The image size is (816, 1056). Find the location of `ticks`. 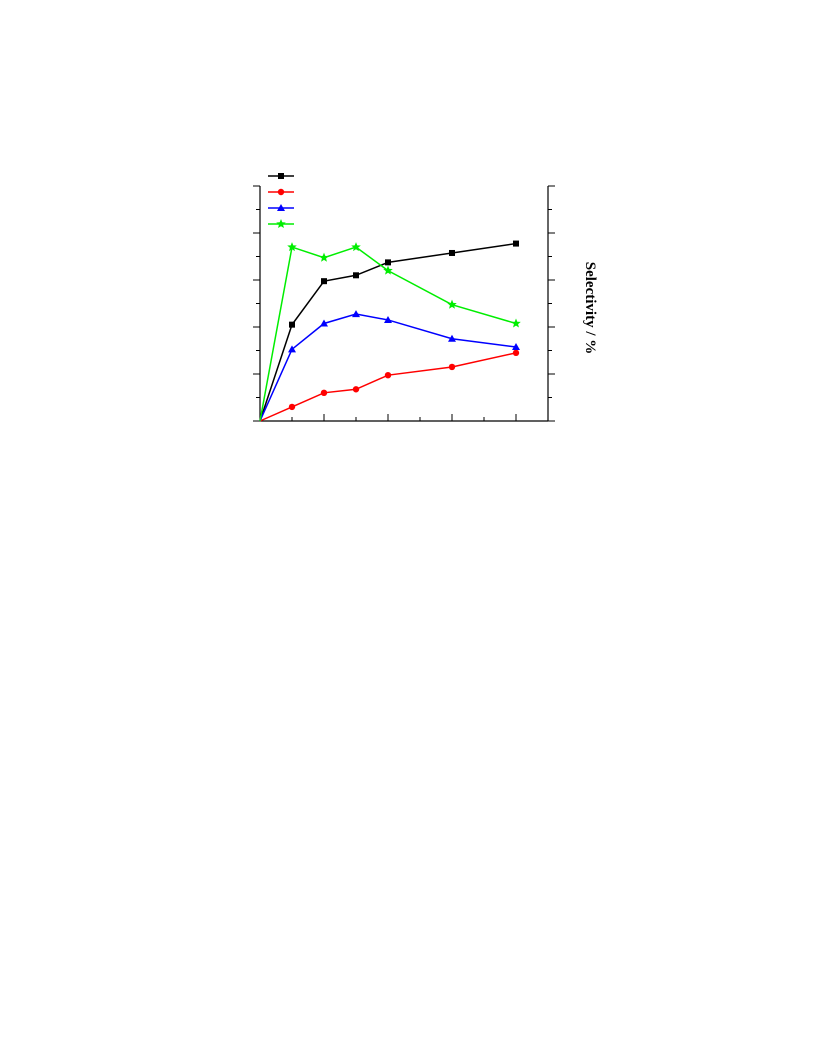

ticks is located at coordinates (404, 303).